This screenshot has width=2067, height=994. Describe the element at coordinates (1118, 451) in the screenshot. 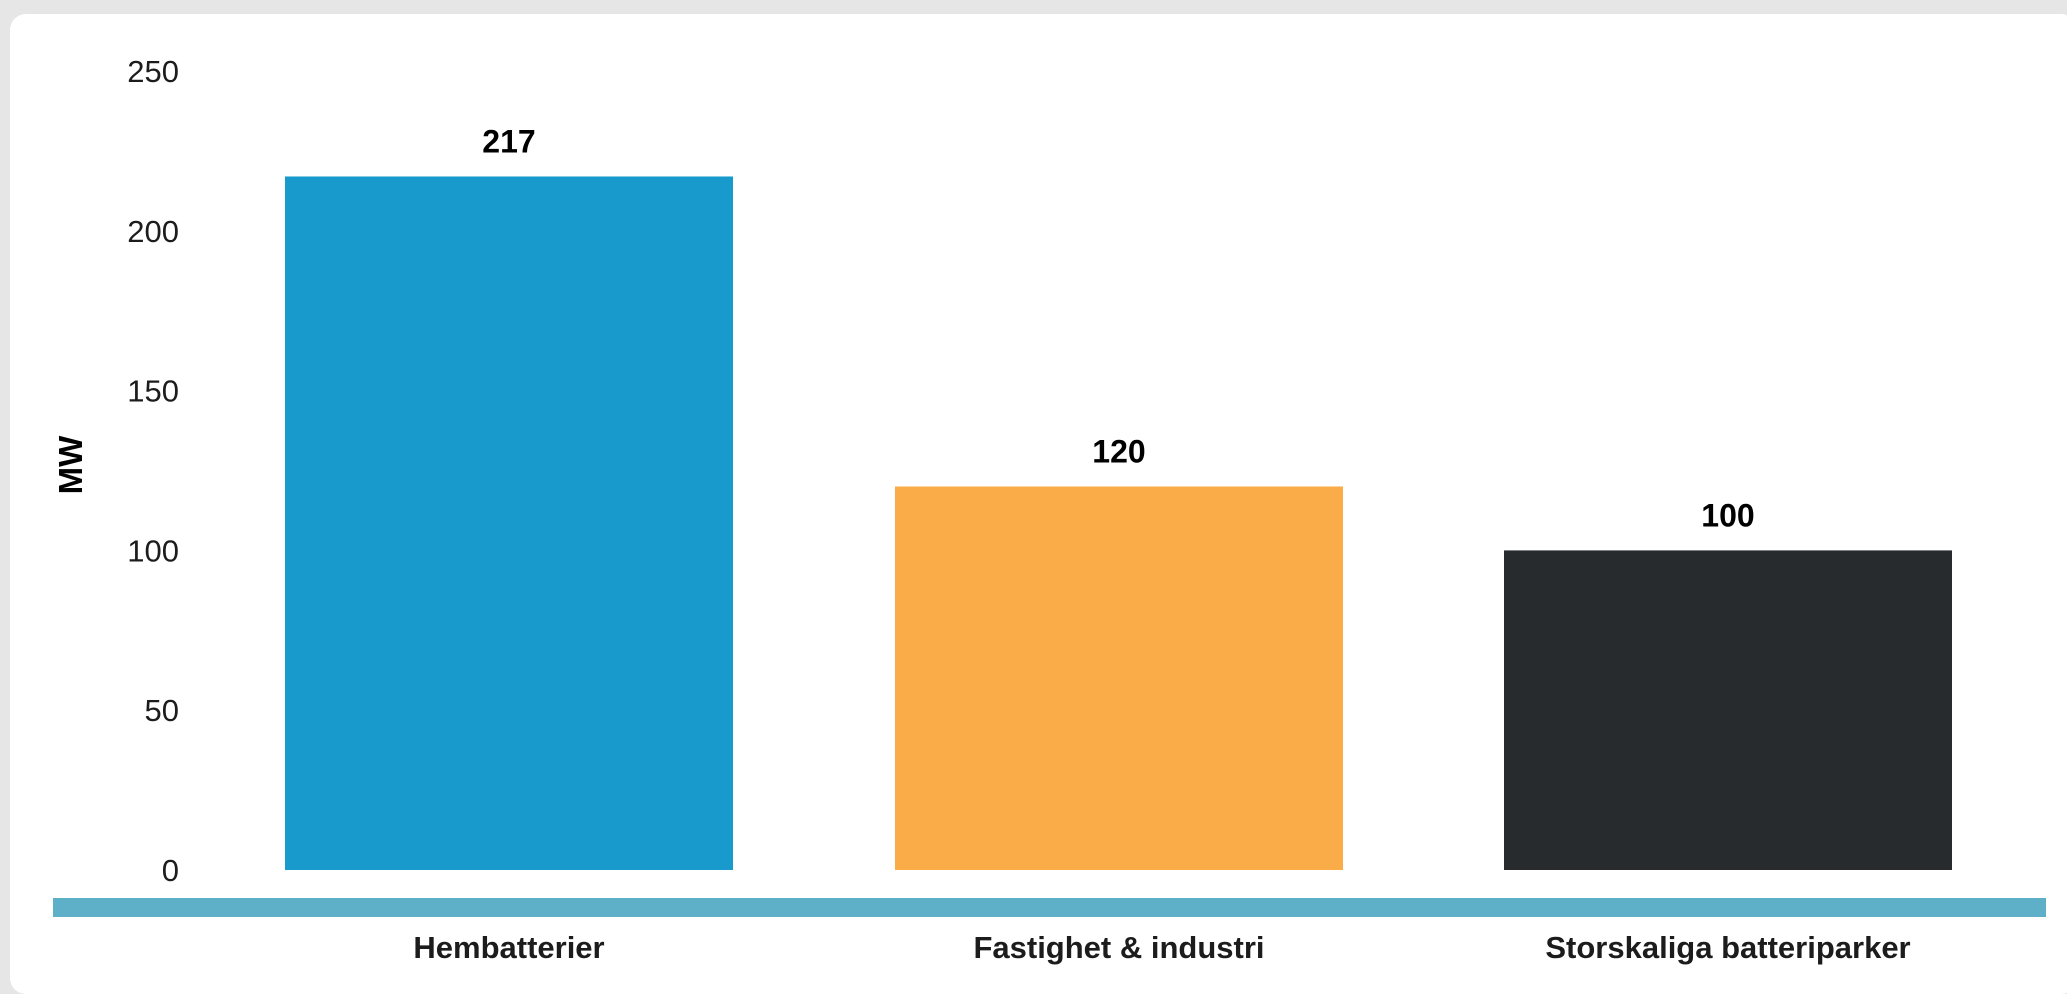

I see `data-label: 120` at that location.